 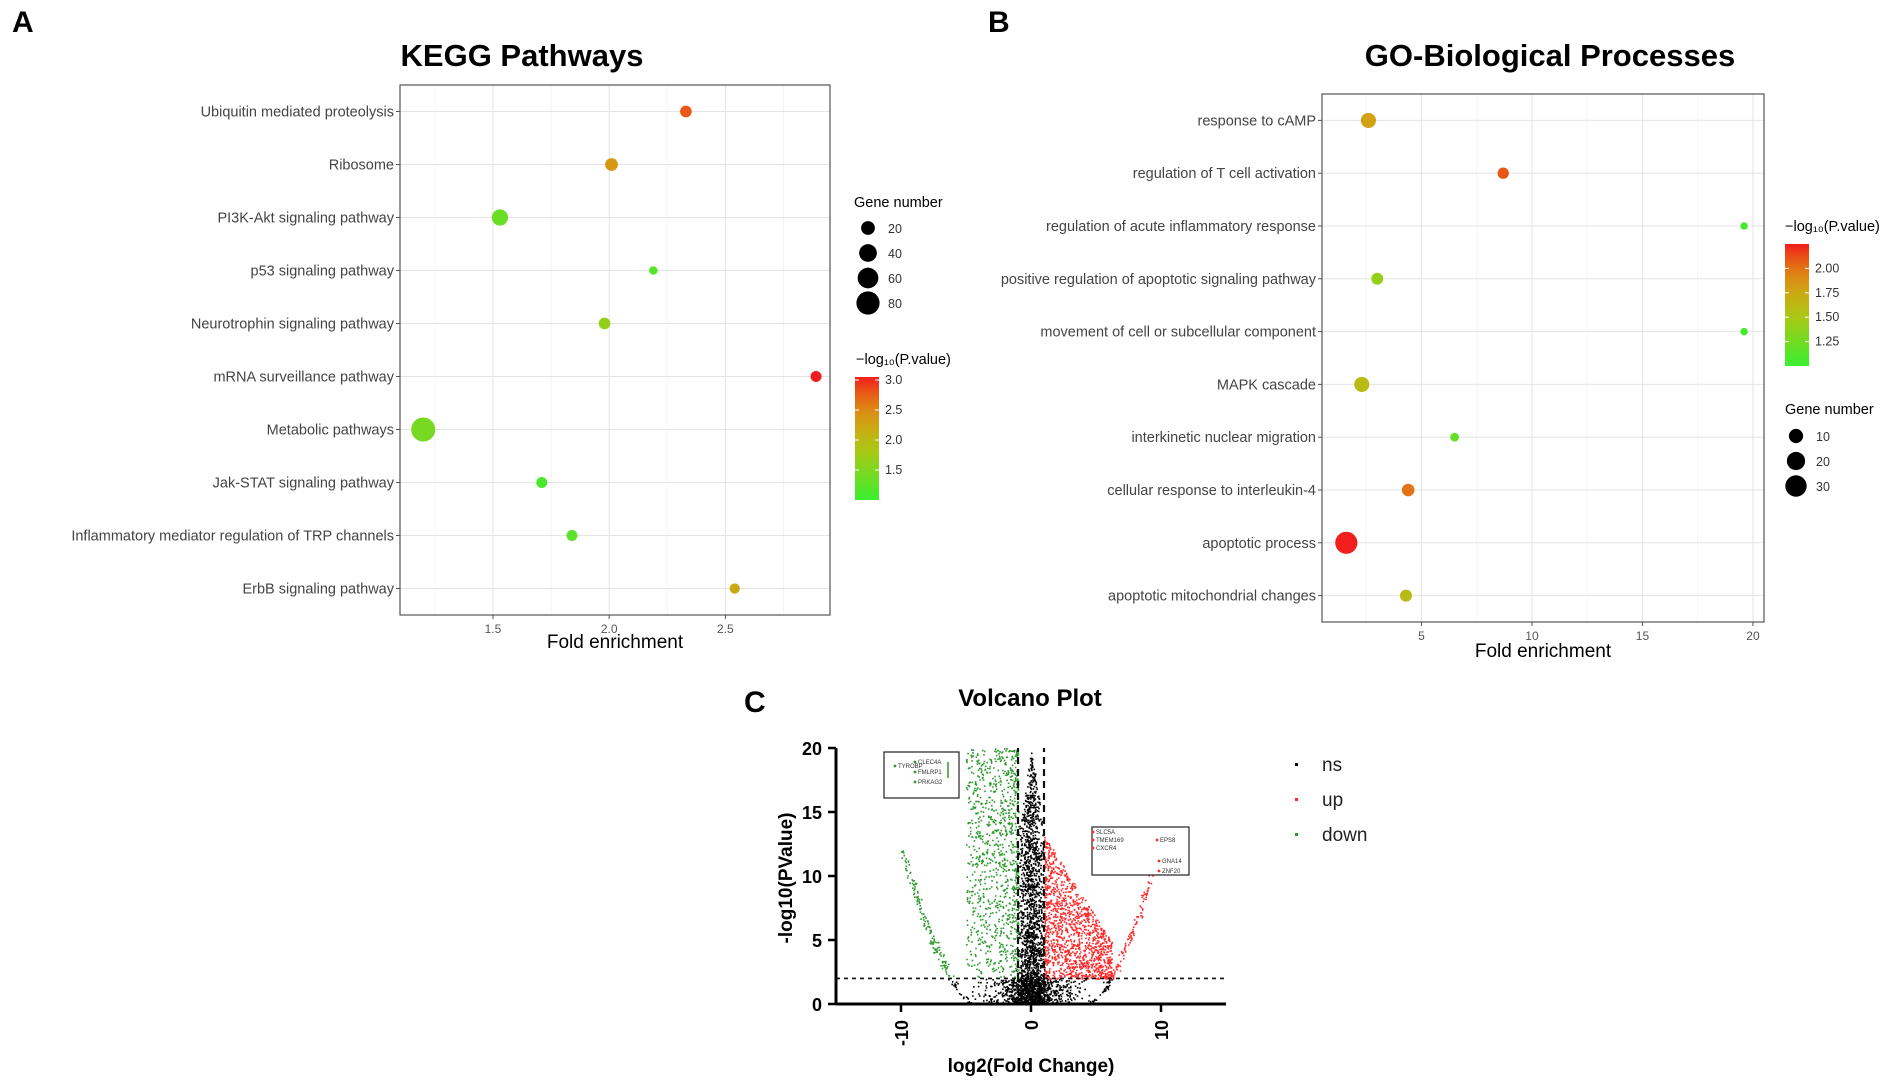 What do you see at coordinates (1827, 293) in the screenshot?
I see `color-legend-label: 1.75` at bounding box center [1827, 293].